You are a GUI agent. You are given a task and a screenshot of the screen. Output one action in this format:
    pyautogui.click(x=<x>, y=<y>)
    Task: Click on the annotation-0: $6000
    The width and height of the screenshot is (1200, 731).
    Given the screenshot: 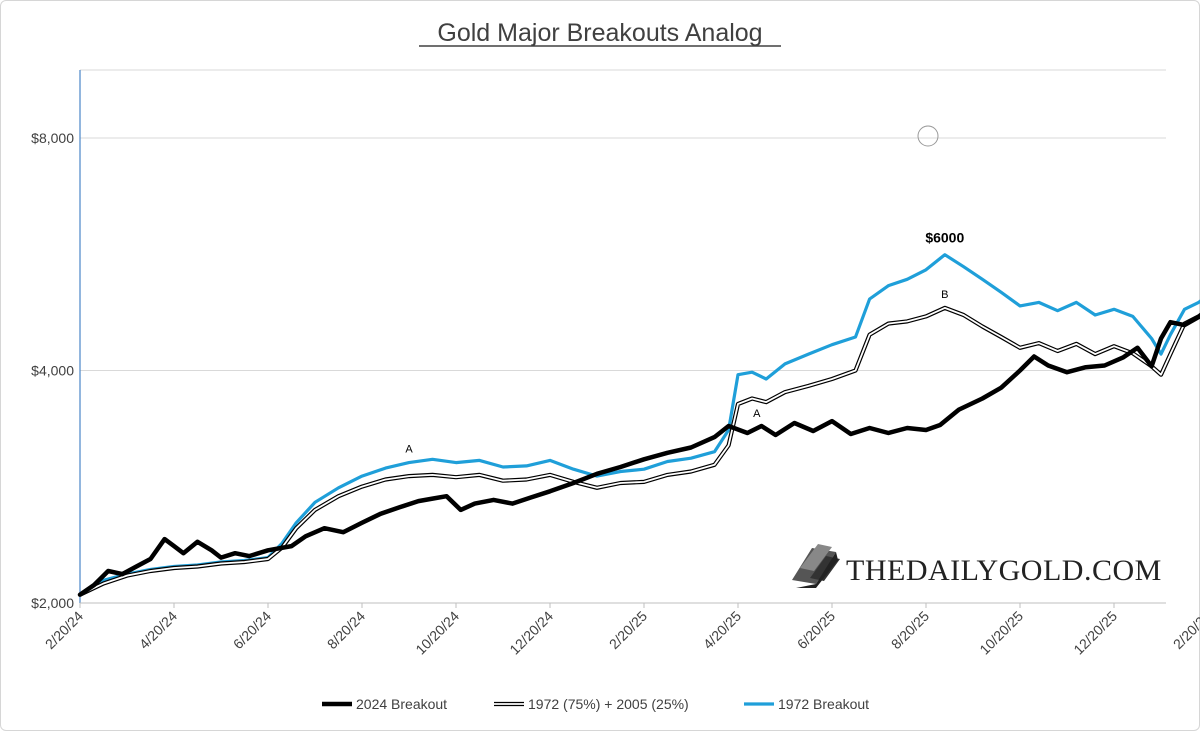 What is the action you would take?
    pyautogui.click(x=944, y=238)
    